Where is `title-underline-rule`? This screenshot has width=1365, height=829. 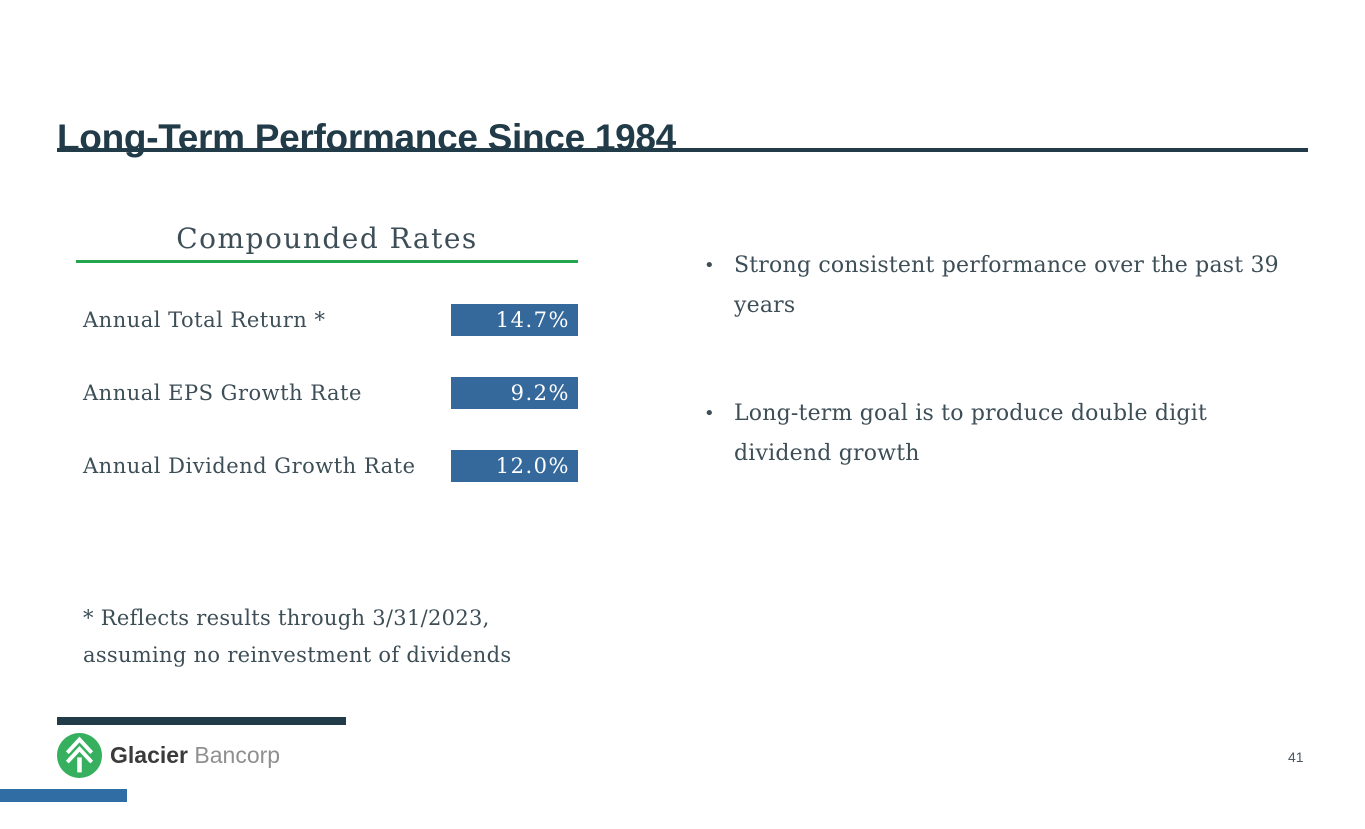 title-underline-rule is located at coordinates (682, 150).